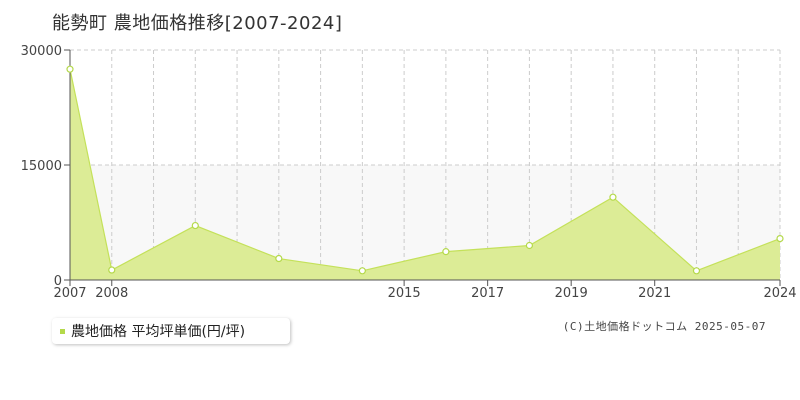 The image size is (800, 400). I want to click on x-tick-label: 2021, so click(654, 293).